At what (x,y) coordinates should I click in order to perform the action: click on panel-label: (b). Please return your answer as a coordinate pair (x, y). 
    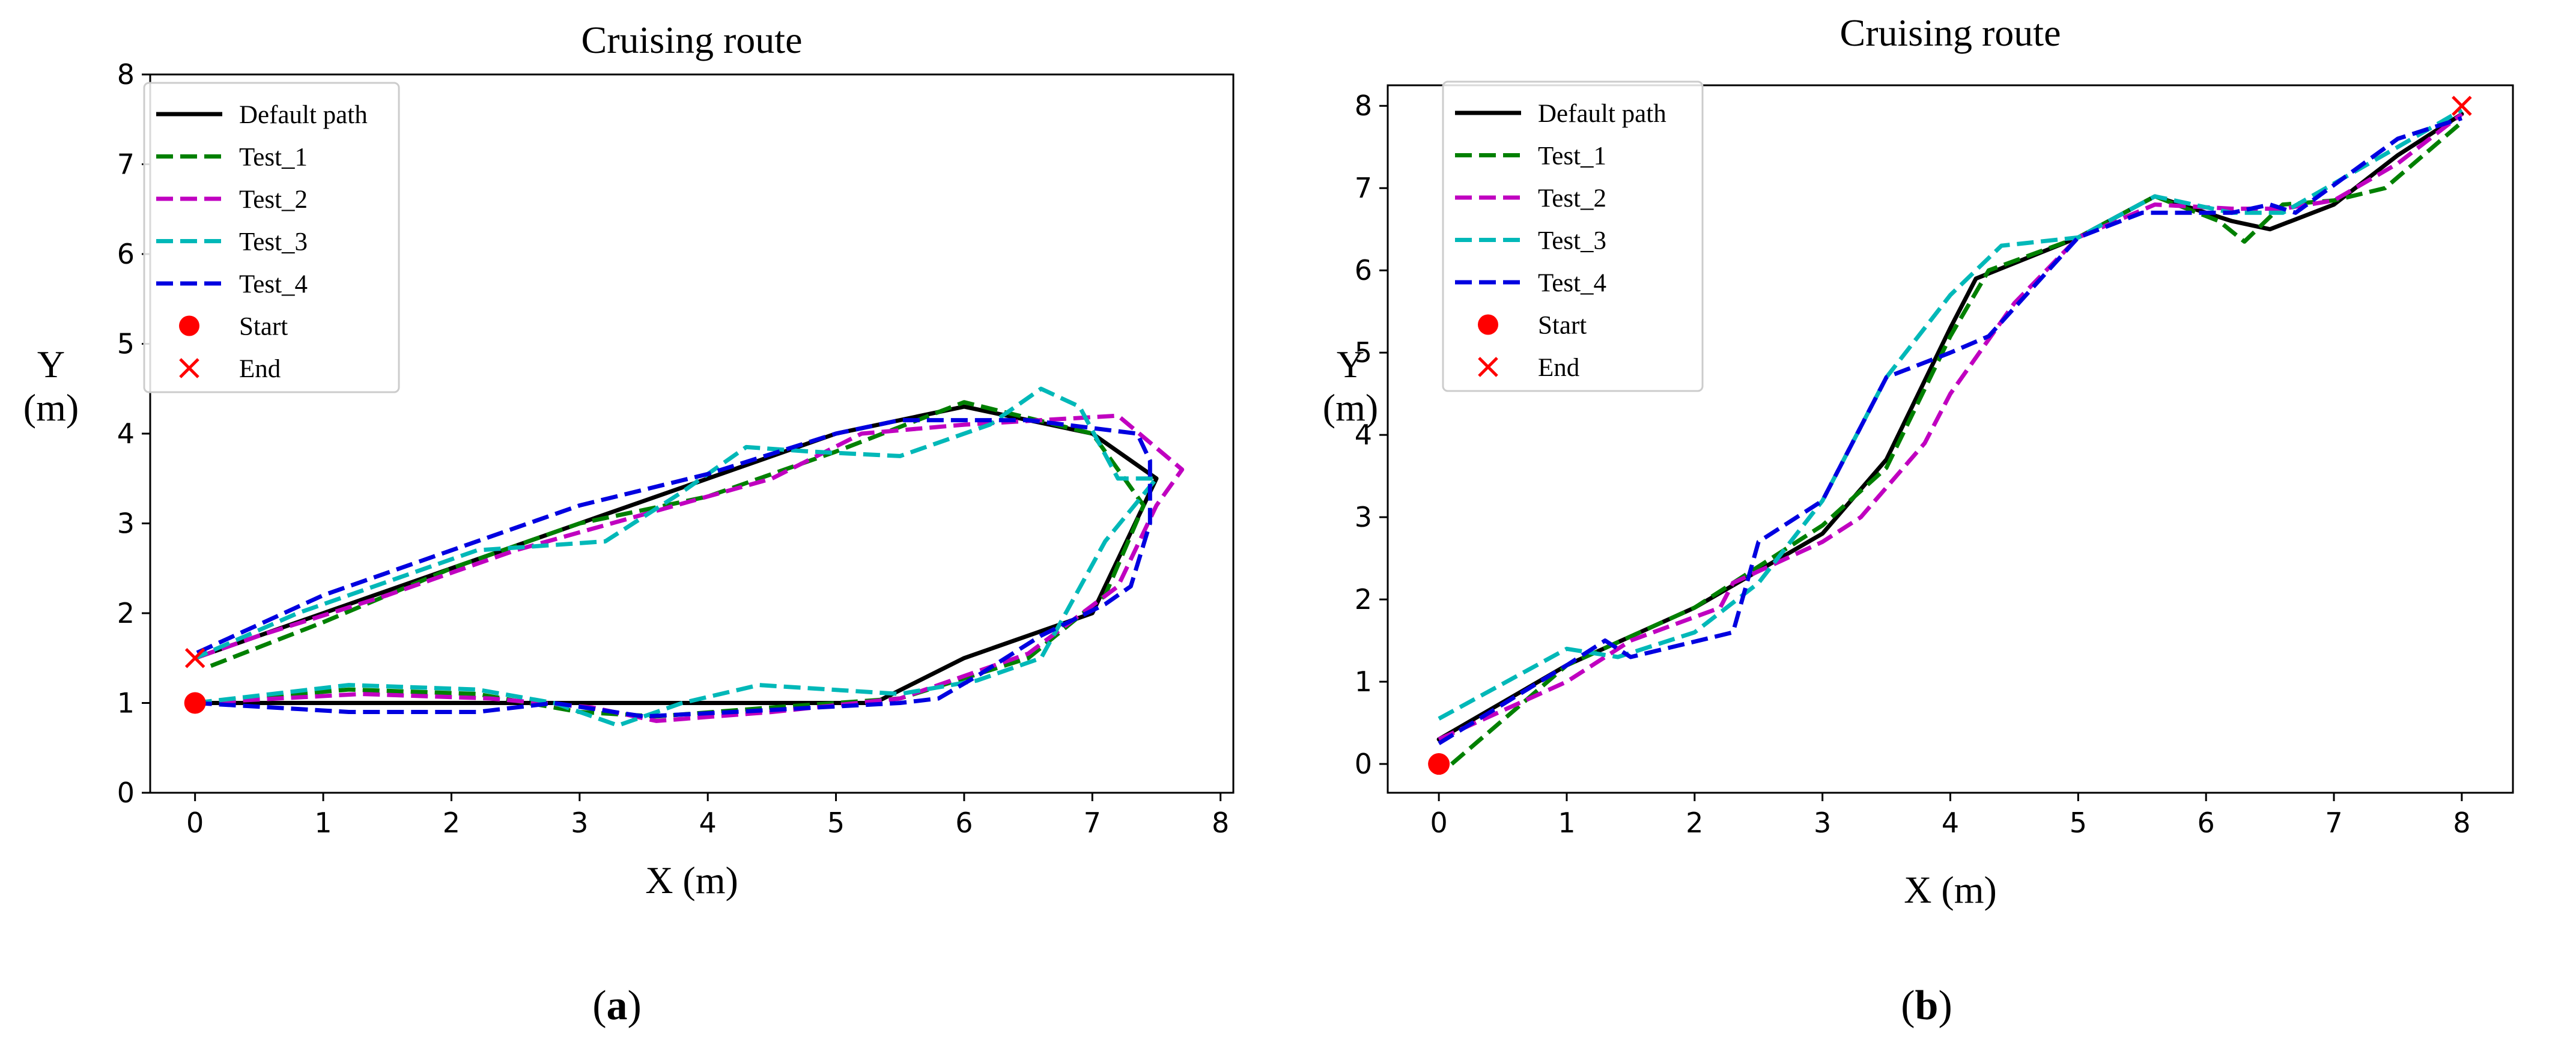
    Looking at the image, I should click on (1926, 1006).